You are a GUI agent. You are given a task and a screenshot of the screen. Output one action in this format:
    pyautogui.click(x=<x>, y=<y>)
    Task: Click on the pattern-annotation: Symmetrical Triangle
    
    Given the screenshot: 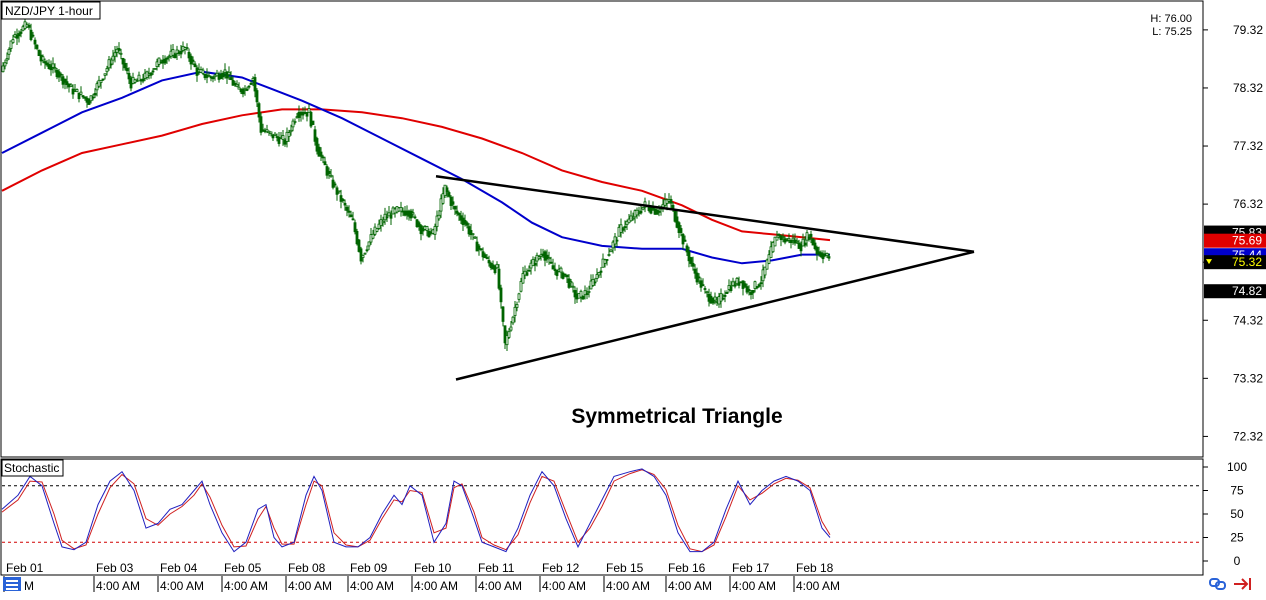 What is the action you would take?
    pyautogui.click(x=676, y=416)
    